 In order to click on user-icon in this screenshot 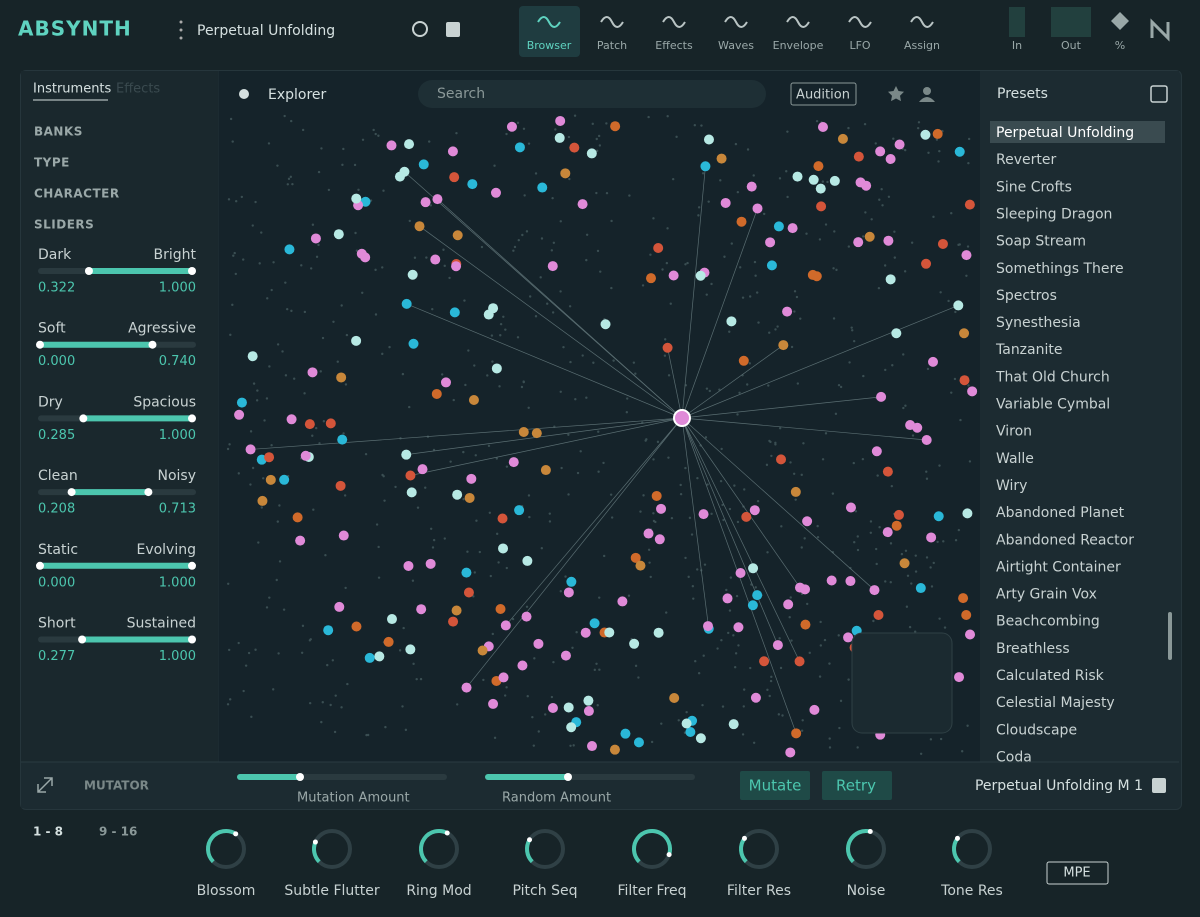, I will do `click(927, 91)`.